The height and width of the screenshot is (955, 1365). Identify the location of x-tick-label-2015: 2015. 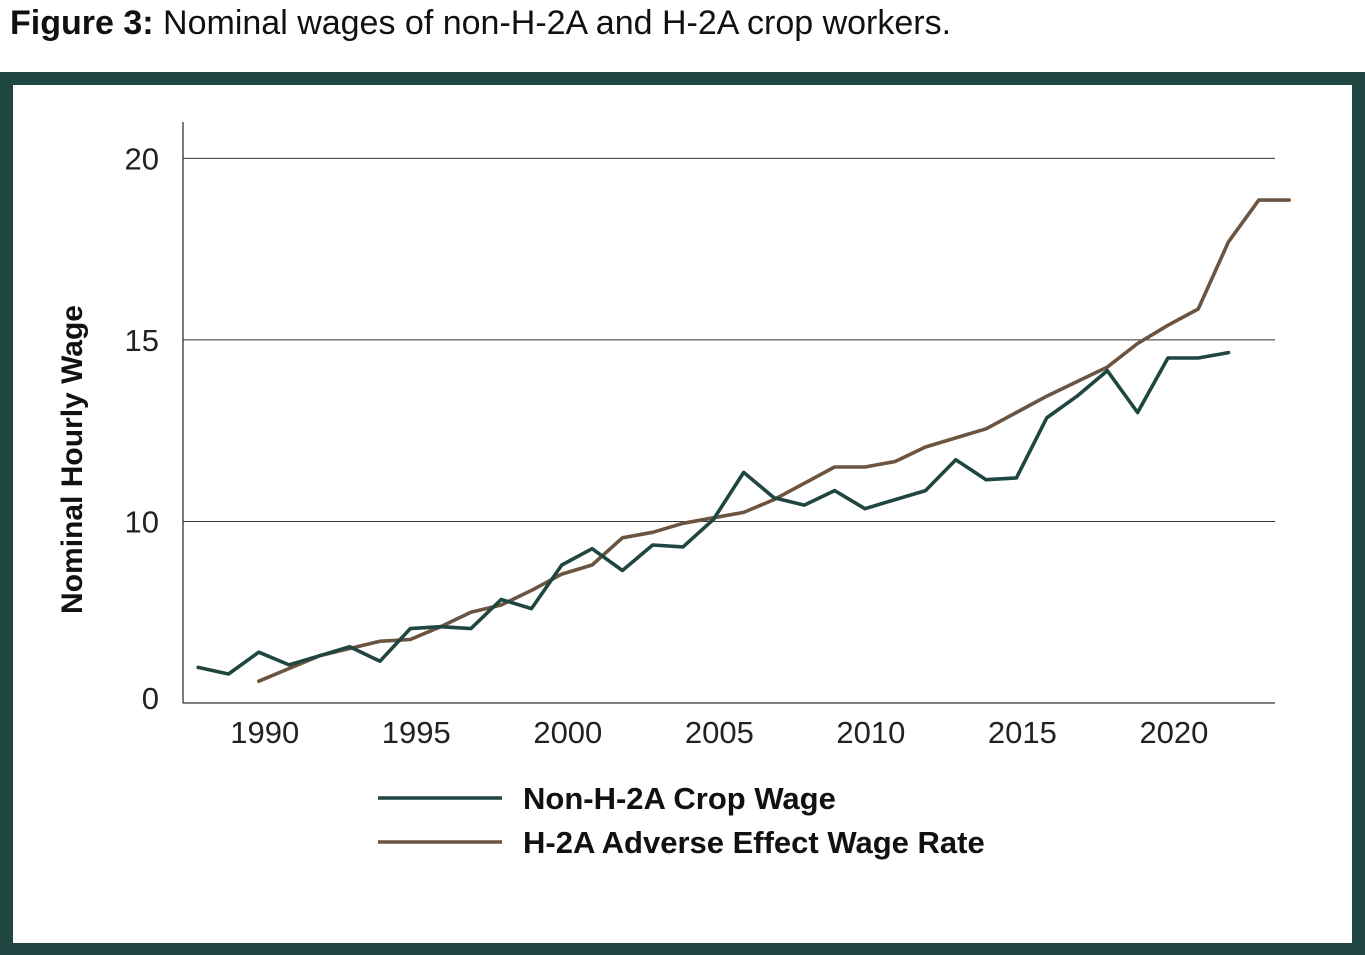
(1022, 732).